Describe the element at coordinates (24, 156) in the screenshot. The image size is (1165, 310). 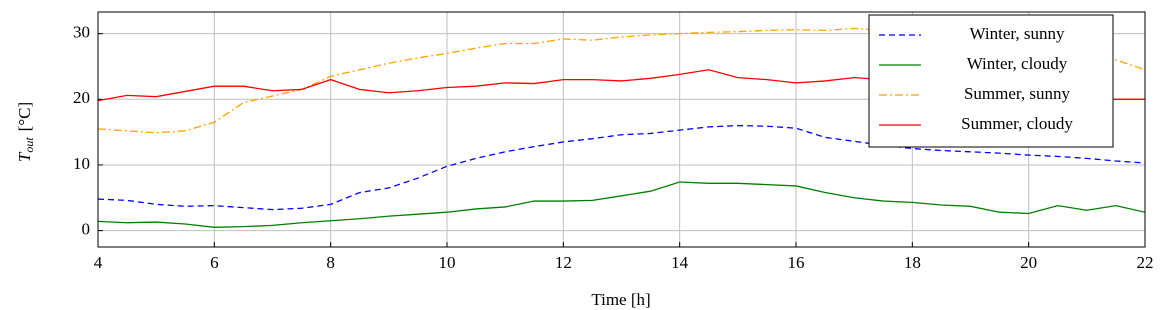
I see `y-label-main: T` at that location.